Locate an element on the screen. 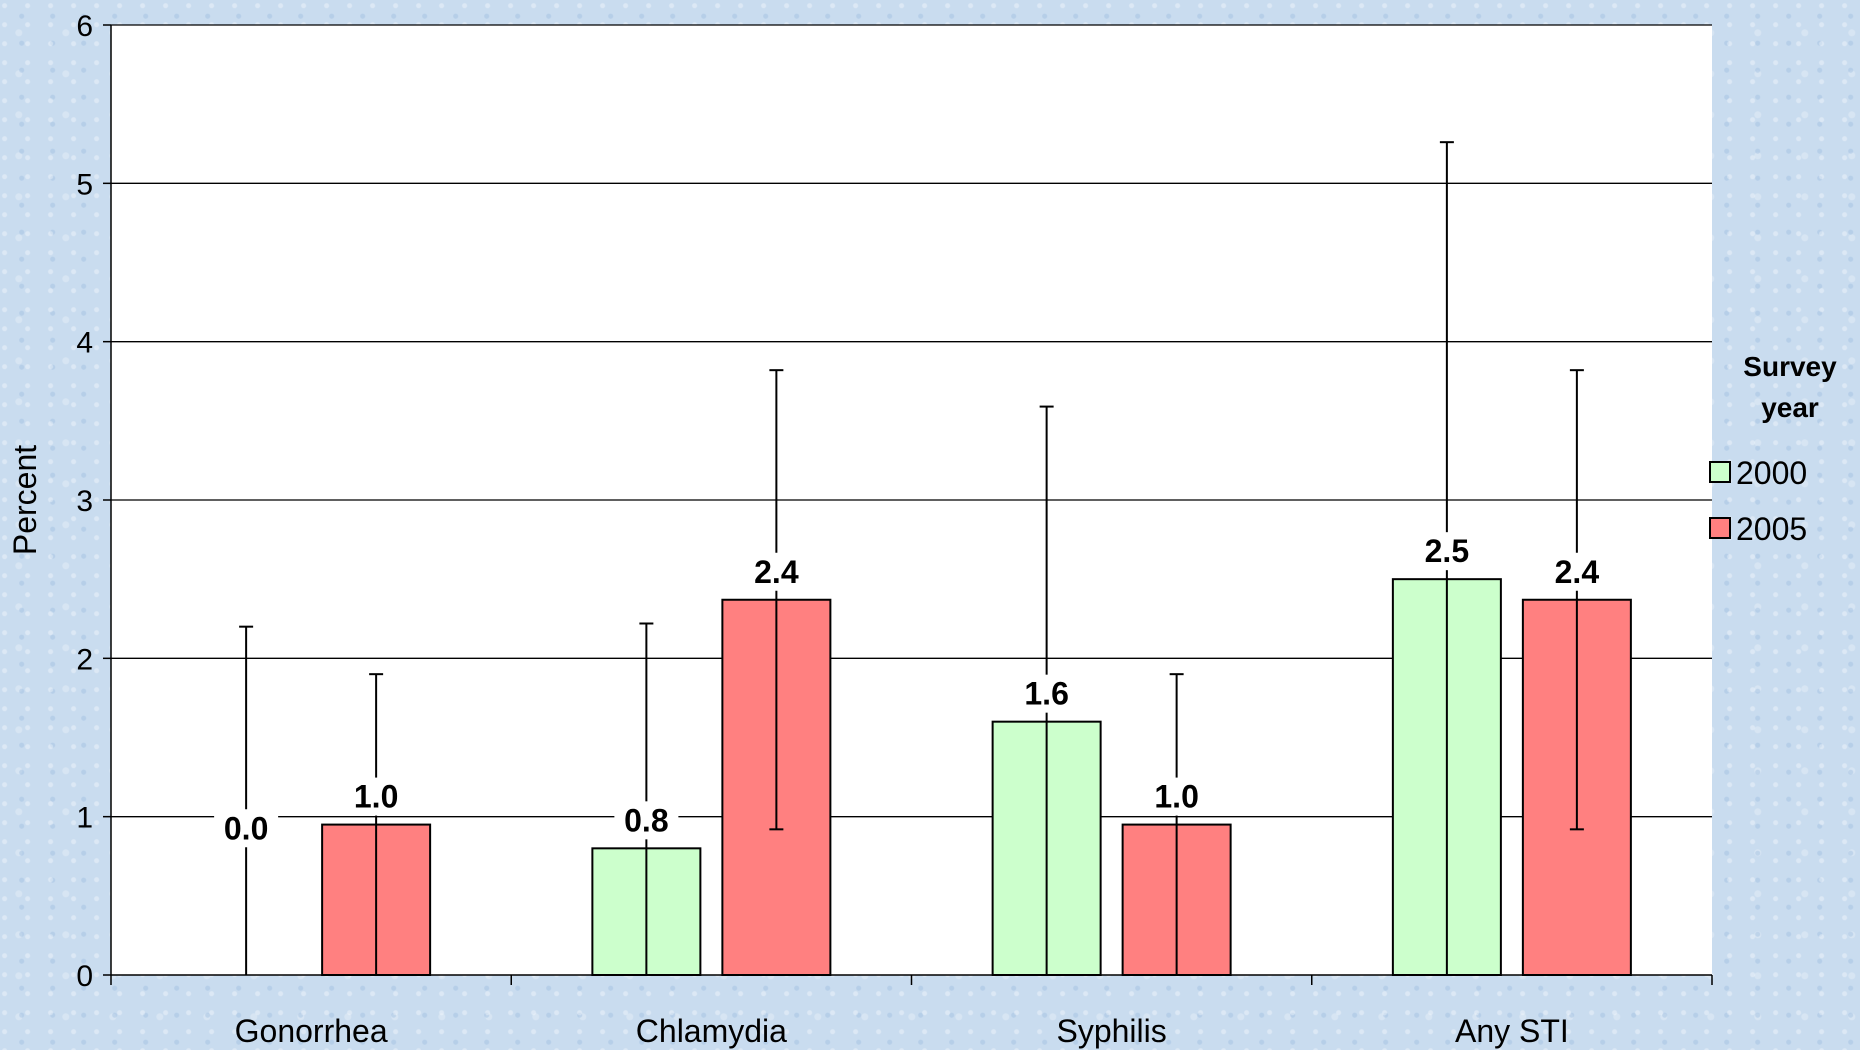 This screenshot has width=1860, height=1050. legend-title-line1: Survey is located at coordinates (1790, 366).